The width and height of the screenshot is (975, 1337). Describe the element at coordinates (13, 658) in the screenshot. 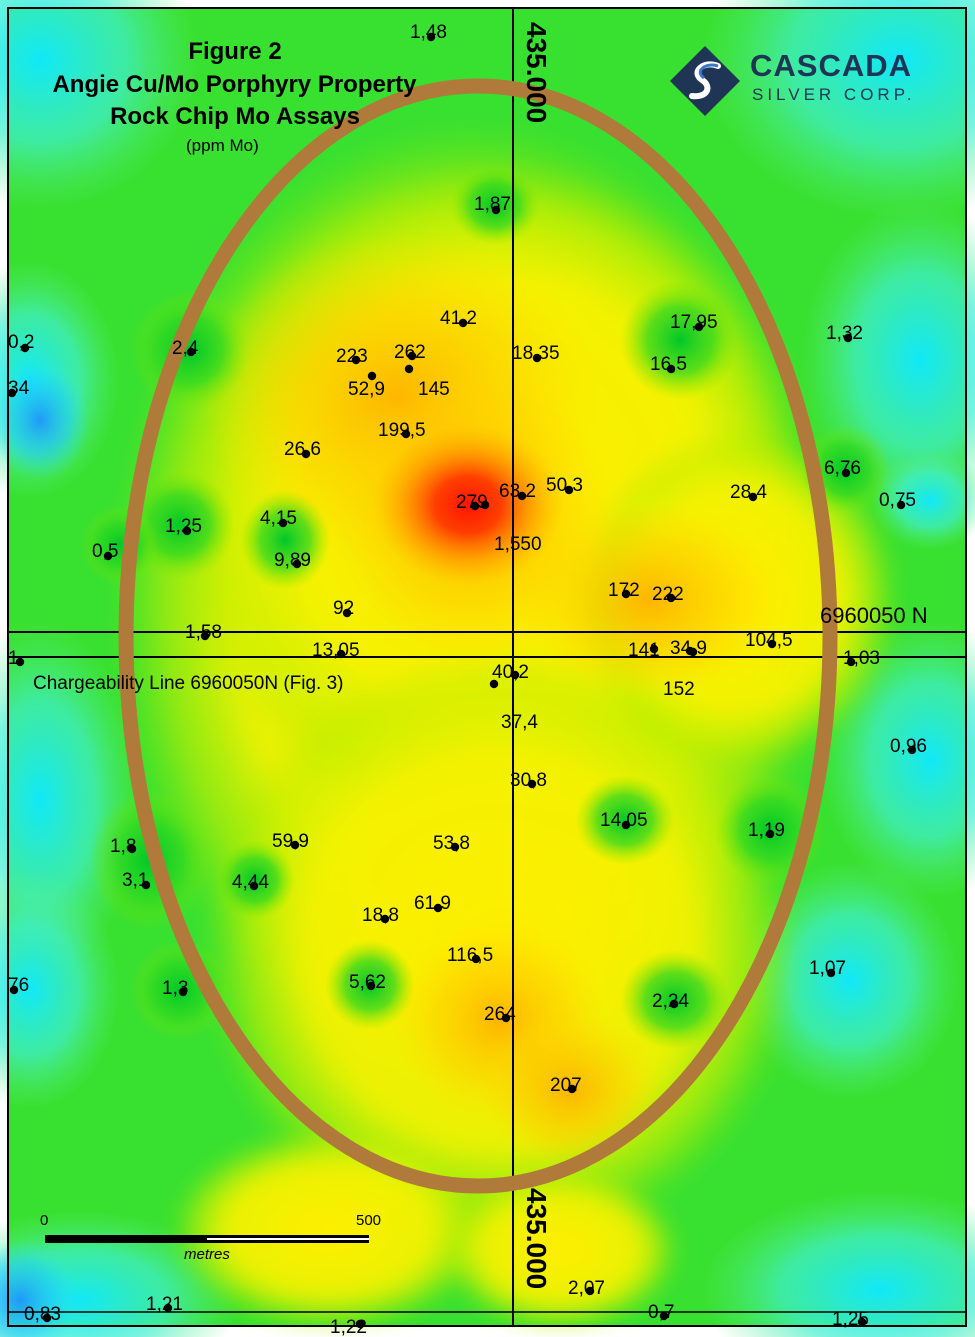

I see `sample-value-label: 1` at that location.